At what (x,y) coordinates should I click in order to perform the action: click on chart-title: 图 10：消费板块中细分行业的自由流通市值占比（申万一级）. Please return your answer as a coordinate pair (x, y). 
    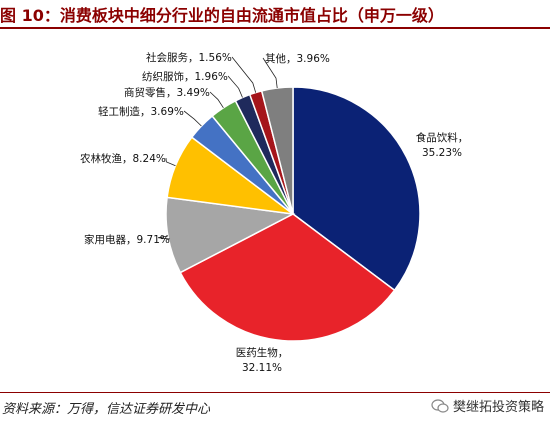
    Looking at the image, I should click on (222, 15).